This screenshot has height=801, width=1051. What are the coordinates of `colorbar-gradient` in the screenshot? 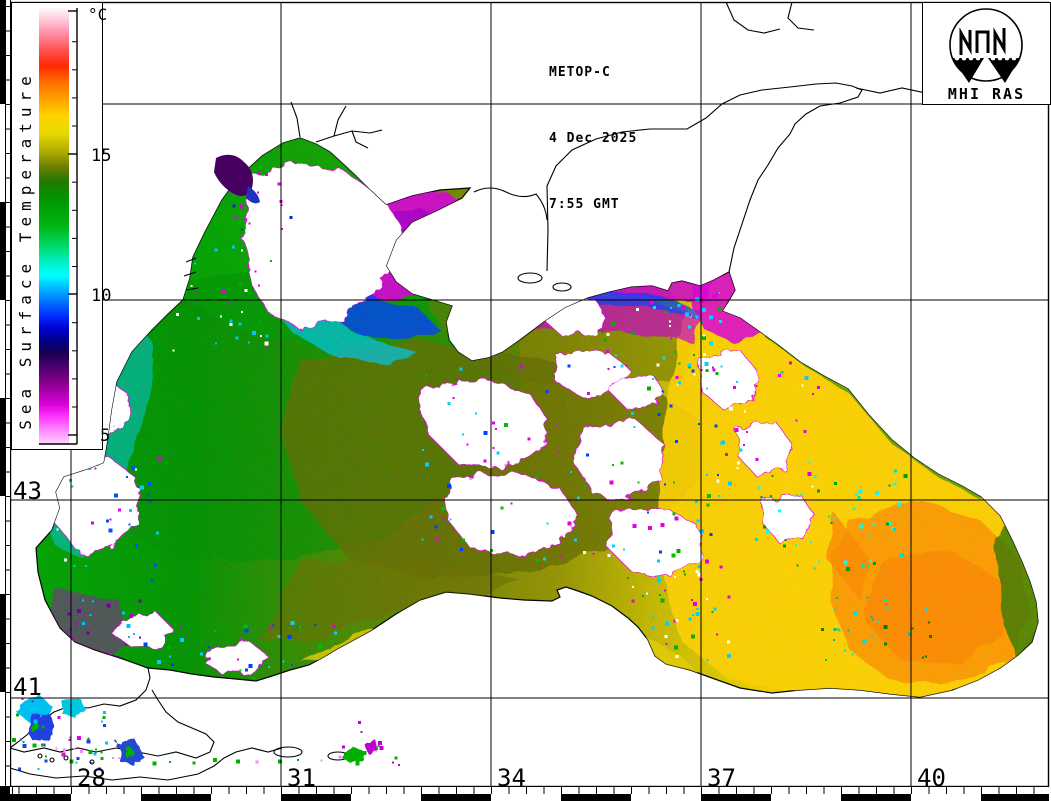 It's located at (54, 225).